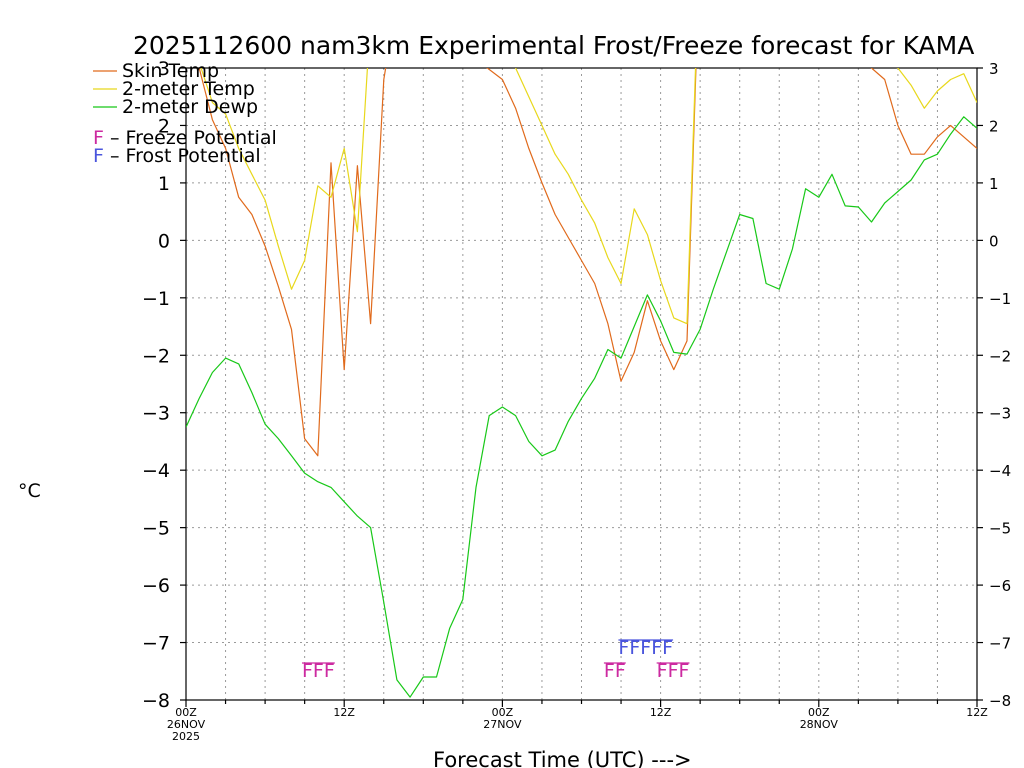 Image resolution: width=1024 pixels, height=768 pixels. What do you see at coordinates (1000, 701) in the screenshot?
I see `y-tick-label-right: −8` at bounding box center [1000, 701].